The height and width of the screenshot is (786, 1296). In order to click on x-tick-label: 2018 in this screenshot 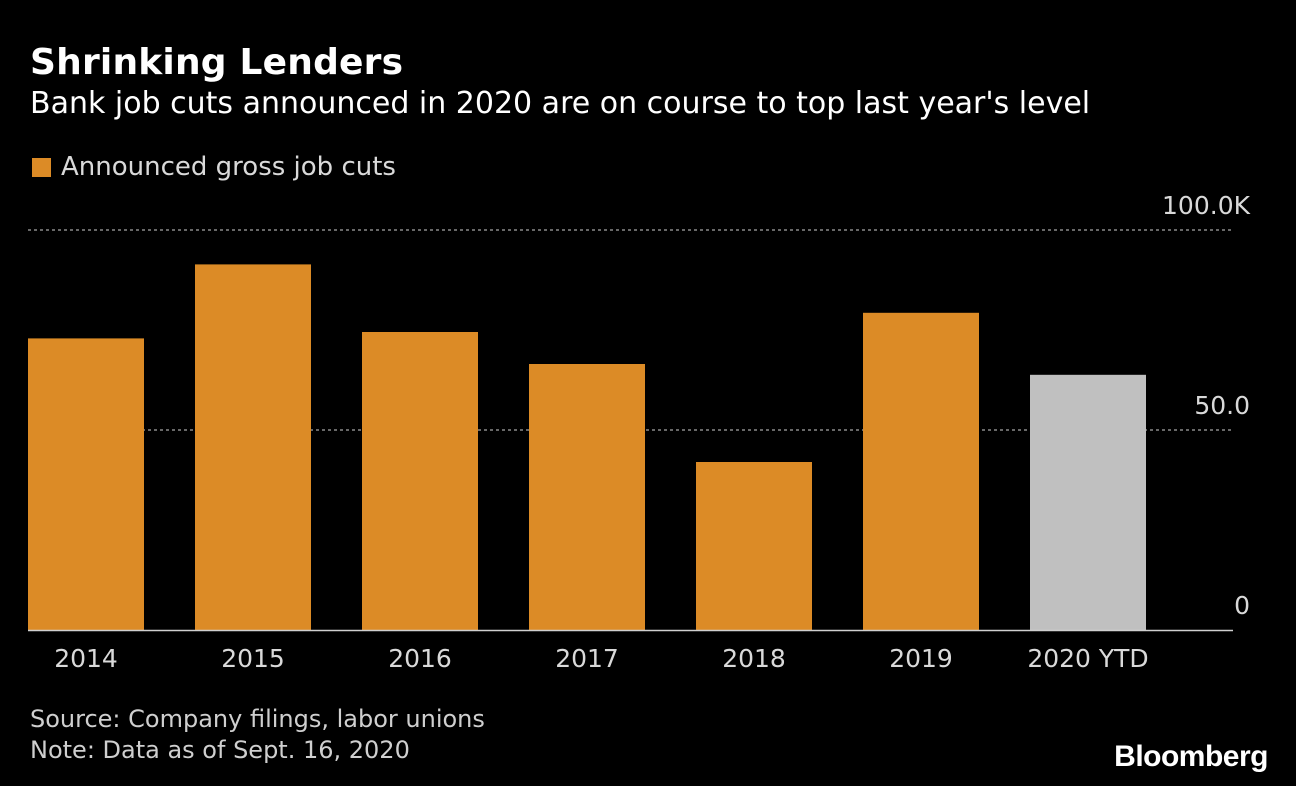, I will do `click(754, 658)`.